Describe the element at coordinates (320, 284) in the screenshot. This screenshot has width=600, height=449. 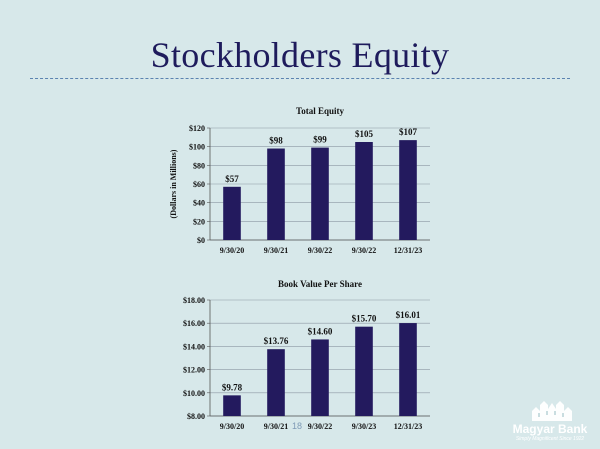
I see `chart-title: Book Value Per Share` at that location.